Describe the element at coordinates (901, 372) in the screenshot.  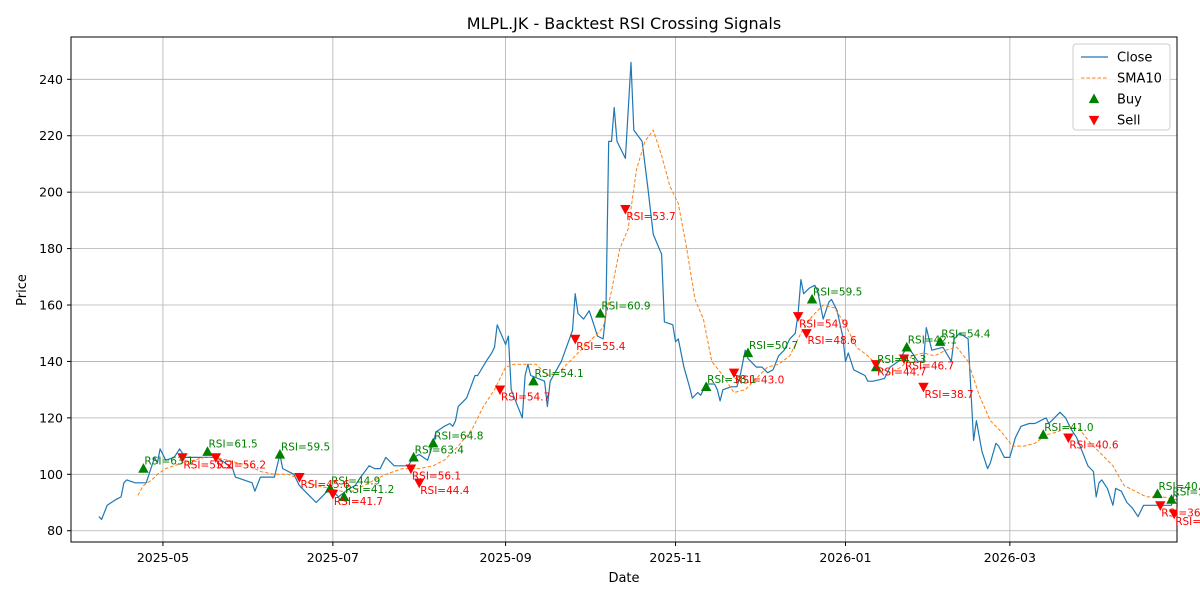
I see `sell-rsi-label: RSI=44.7` at that location.